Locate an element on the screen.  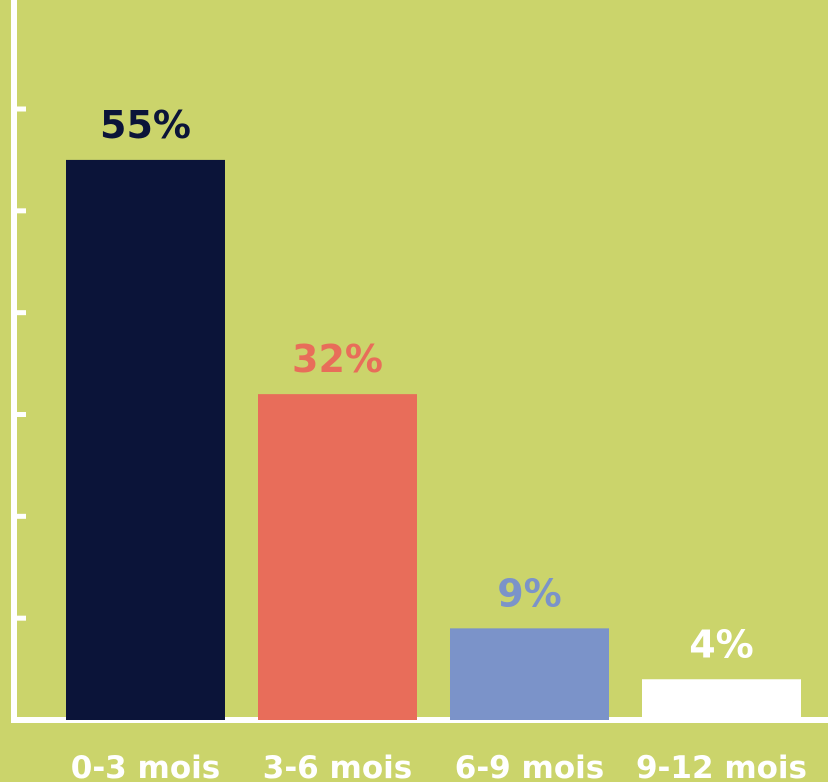
bar-value-label: 4% is located at coordinates (721, 644).